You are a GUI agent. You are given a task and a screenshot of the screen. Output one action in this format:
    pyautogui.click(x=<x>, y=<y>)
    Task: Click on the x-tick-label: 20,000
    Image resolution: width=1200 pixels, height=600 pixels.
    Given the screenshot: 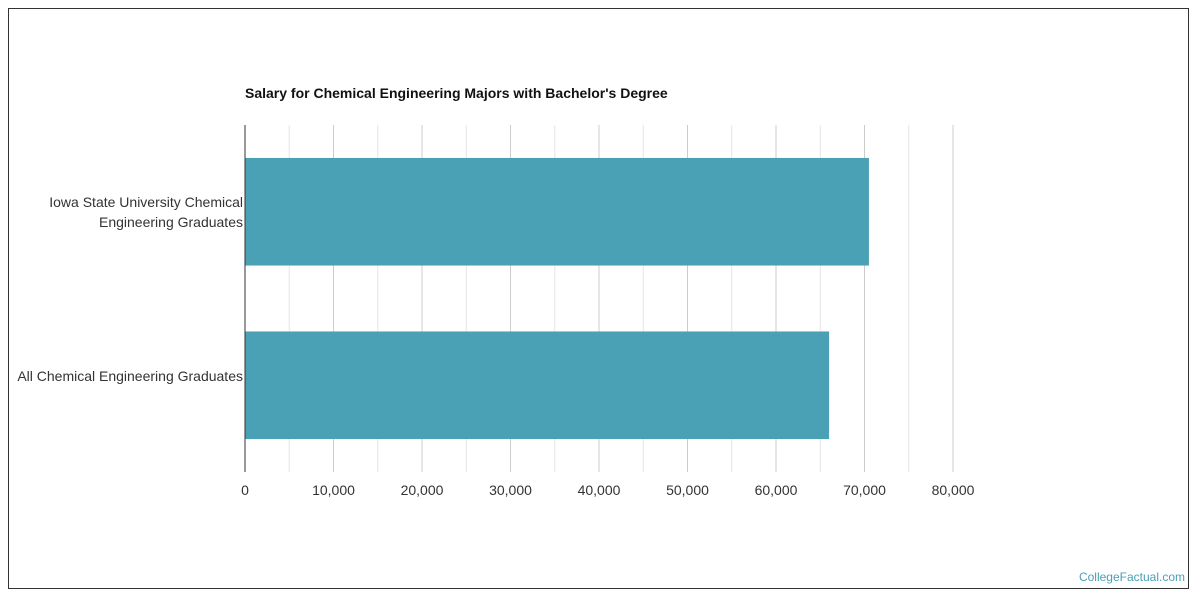 What is the action you would take?
    pyautogui.click(x=422, y=490)
    